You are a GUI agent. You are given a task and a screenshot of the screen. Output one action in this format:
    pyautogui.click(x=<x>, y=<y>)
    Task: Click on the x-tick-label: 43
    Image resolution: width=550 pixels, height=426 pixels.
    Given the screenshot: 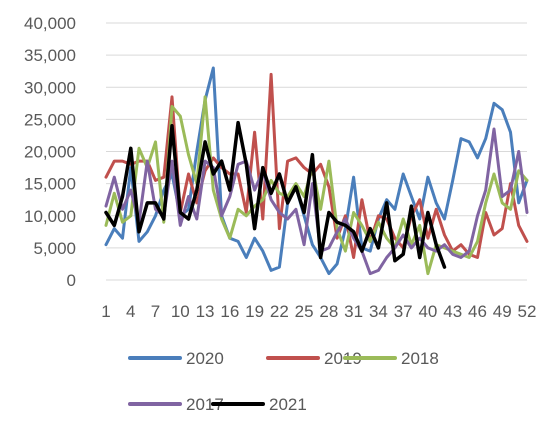 What is the action you would take?
    pyautogui.click(x=452, y=311)
    